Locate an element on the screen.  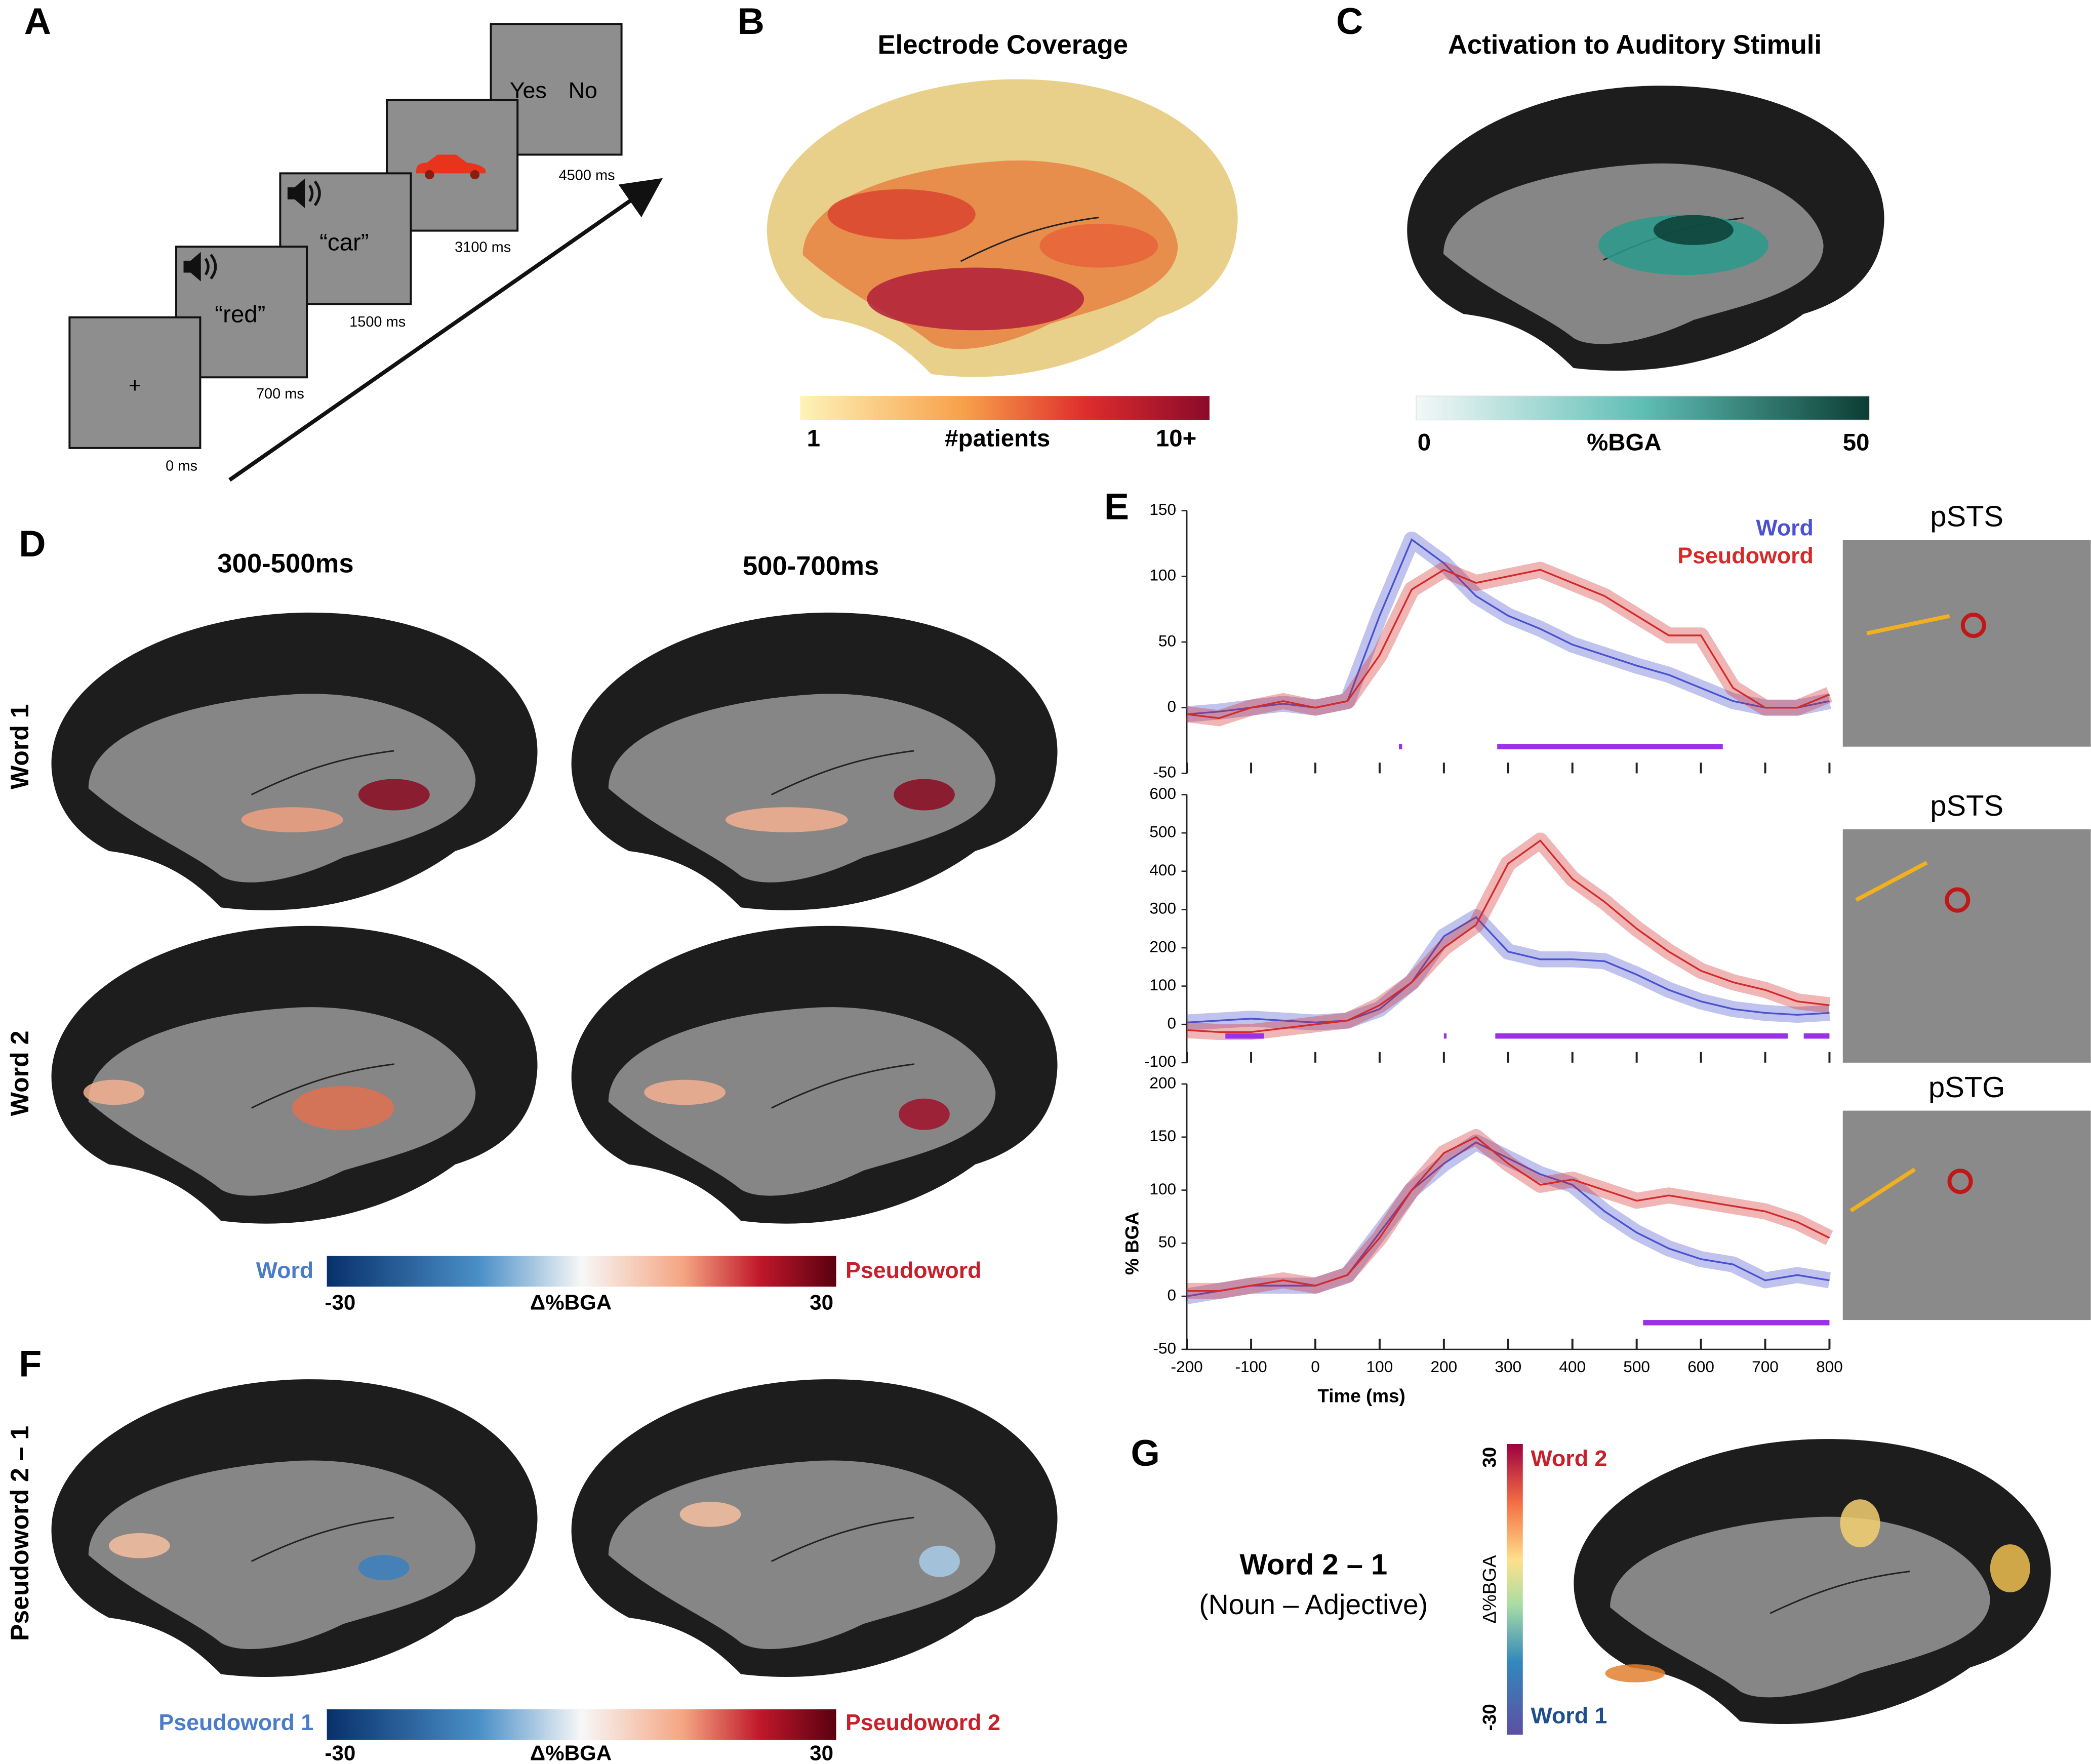
panel-title: Electrode Coverage is located at coordinates (1002, 45).